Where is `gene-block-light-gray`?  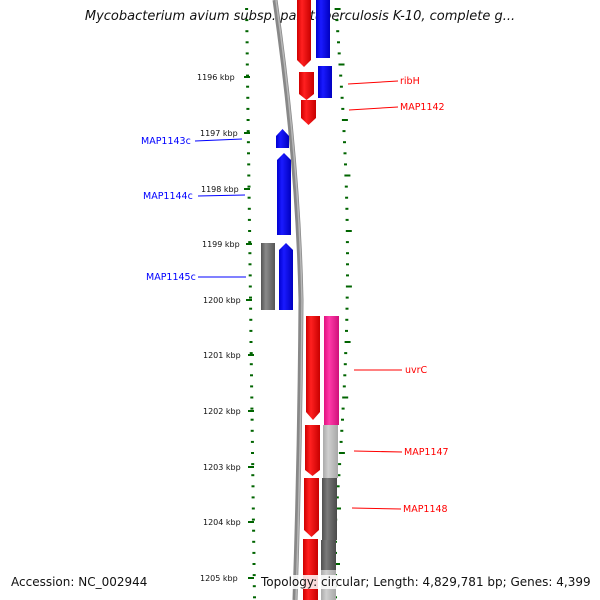 gene-block-light-gray is located at coordinates (330, 451).